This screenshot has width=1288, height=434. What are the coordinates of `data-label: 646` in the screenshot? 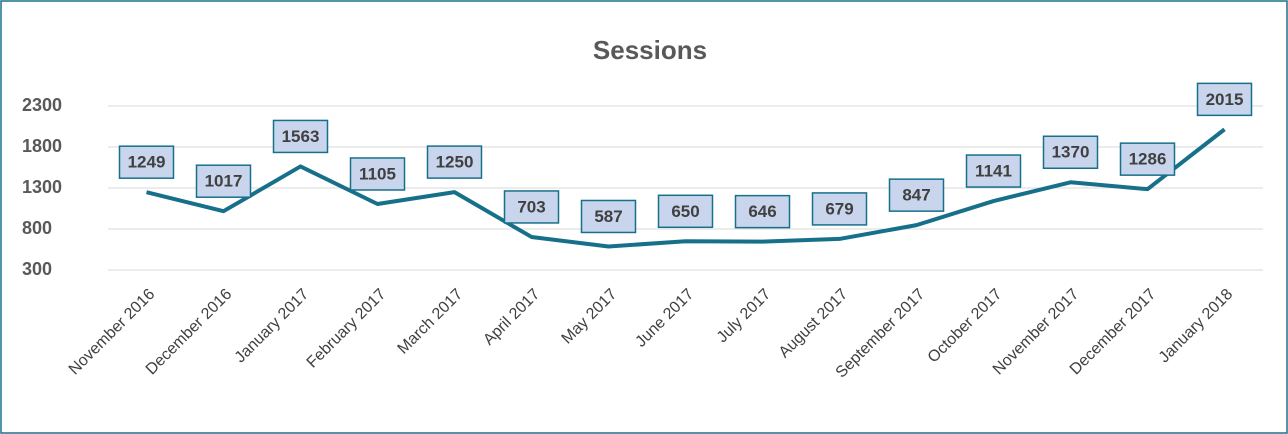 It's located at (762, 211).